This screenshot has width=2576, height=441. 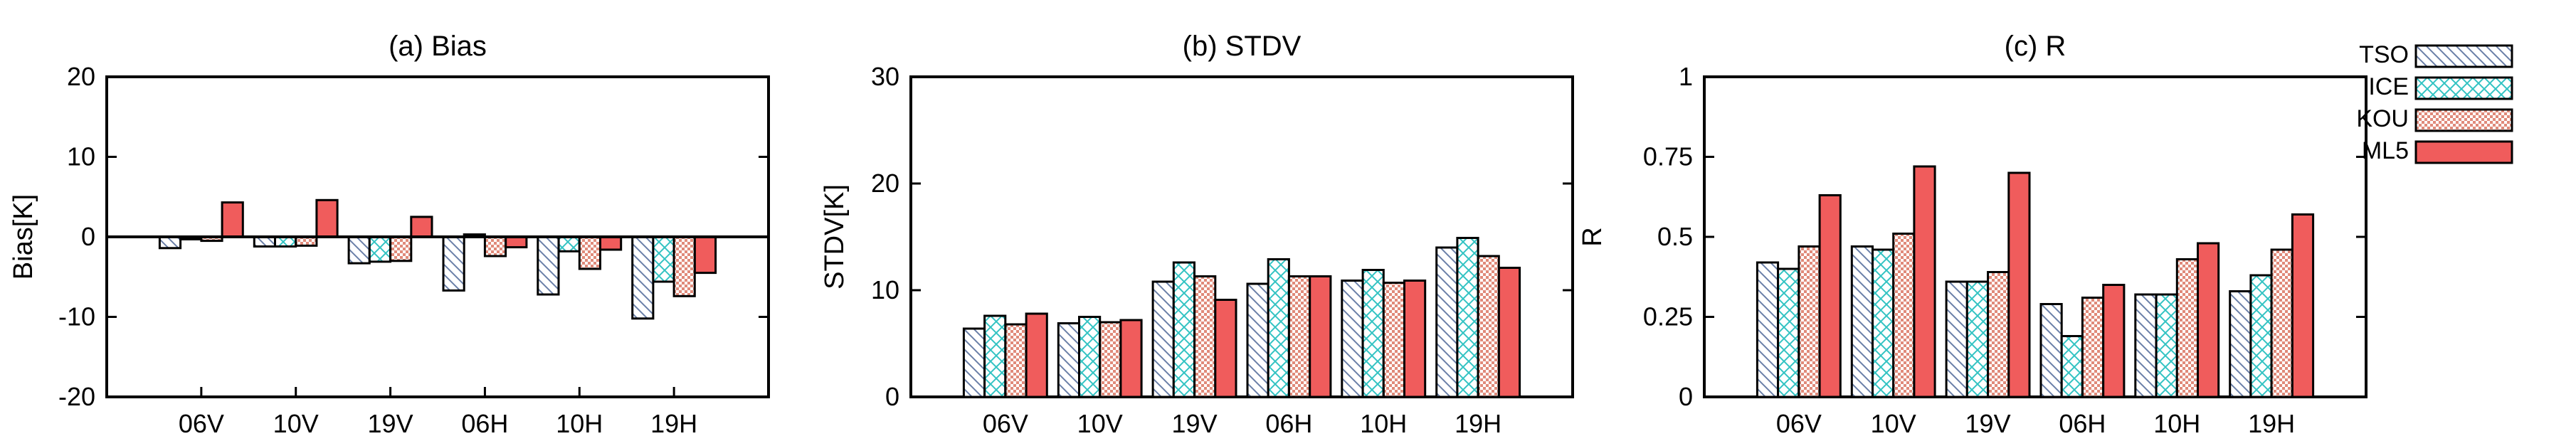 I want to click on legend-item-tso: TSO, so click(x=2436, y=54).